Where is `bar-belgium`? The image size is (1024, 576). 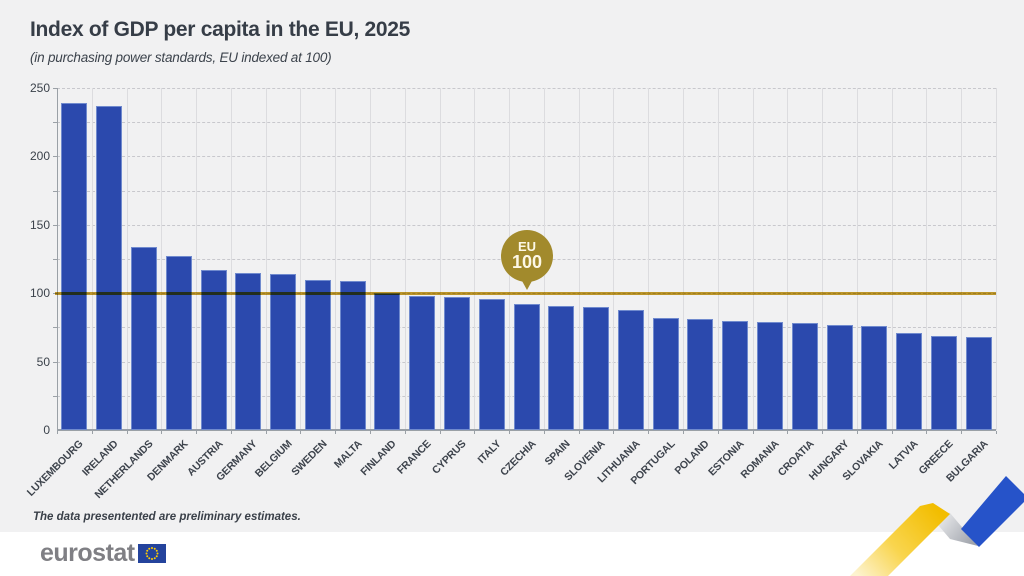 bar-belgium is located at coordinates (283, 352).